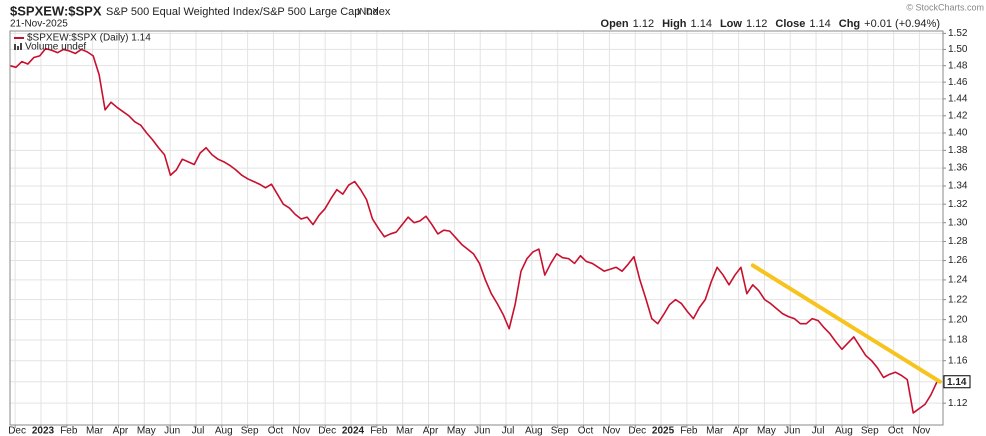 The image size is (986, 436). I want to click on x-tick-label: 2024, so click(353, 431).